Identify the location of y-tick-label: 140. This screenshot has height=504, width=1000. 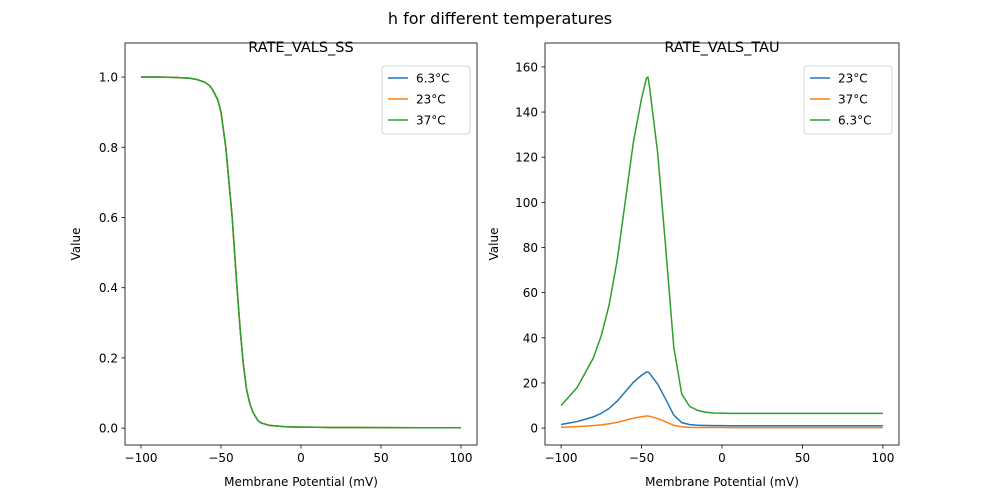
(526, 113).